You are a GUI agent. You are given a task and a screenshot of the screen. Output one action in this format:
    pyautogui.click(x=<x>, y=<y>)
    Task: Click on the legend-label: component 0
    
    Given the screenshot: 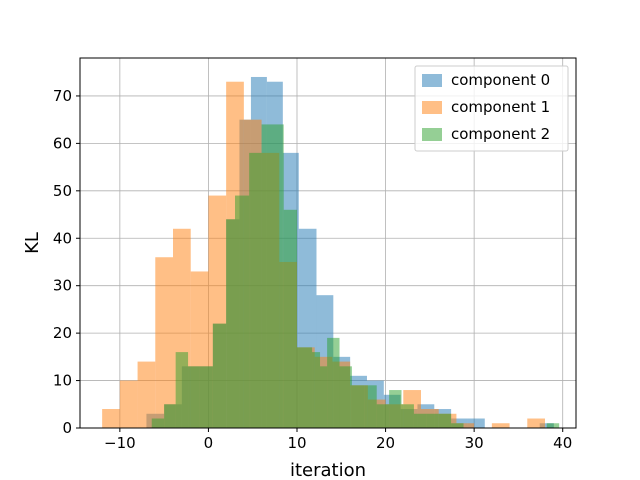 What is the action you would take?
    pyautogui.click(x=500, y=80)
    